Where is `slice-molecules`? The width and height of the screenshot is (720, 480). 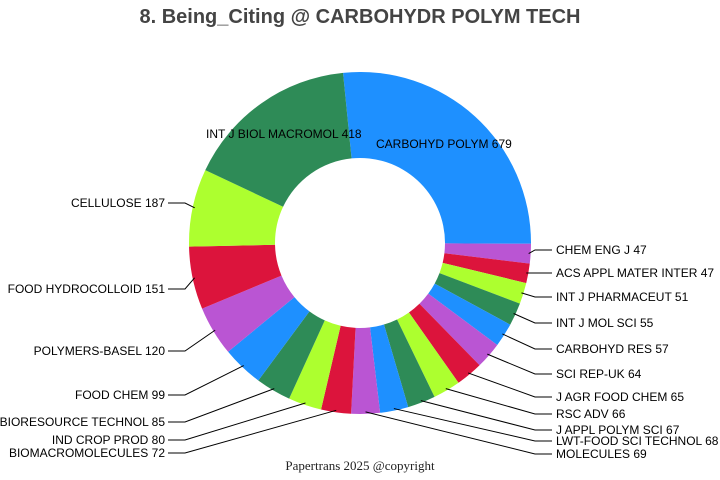
slice-molecules is located at coordinates (366, 370).